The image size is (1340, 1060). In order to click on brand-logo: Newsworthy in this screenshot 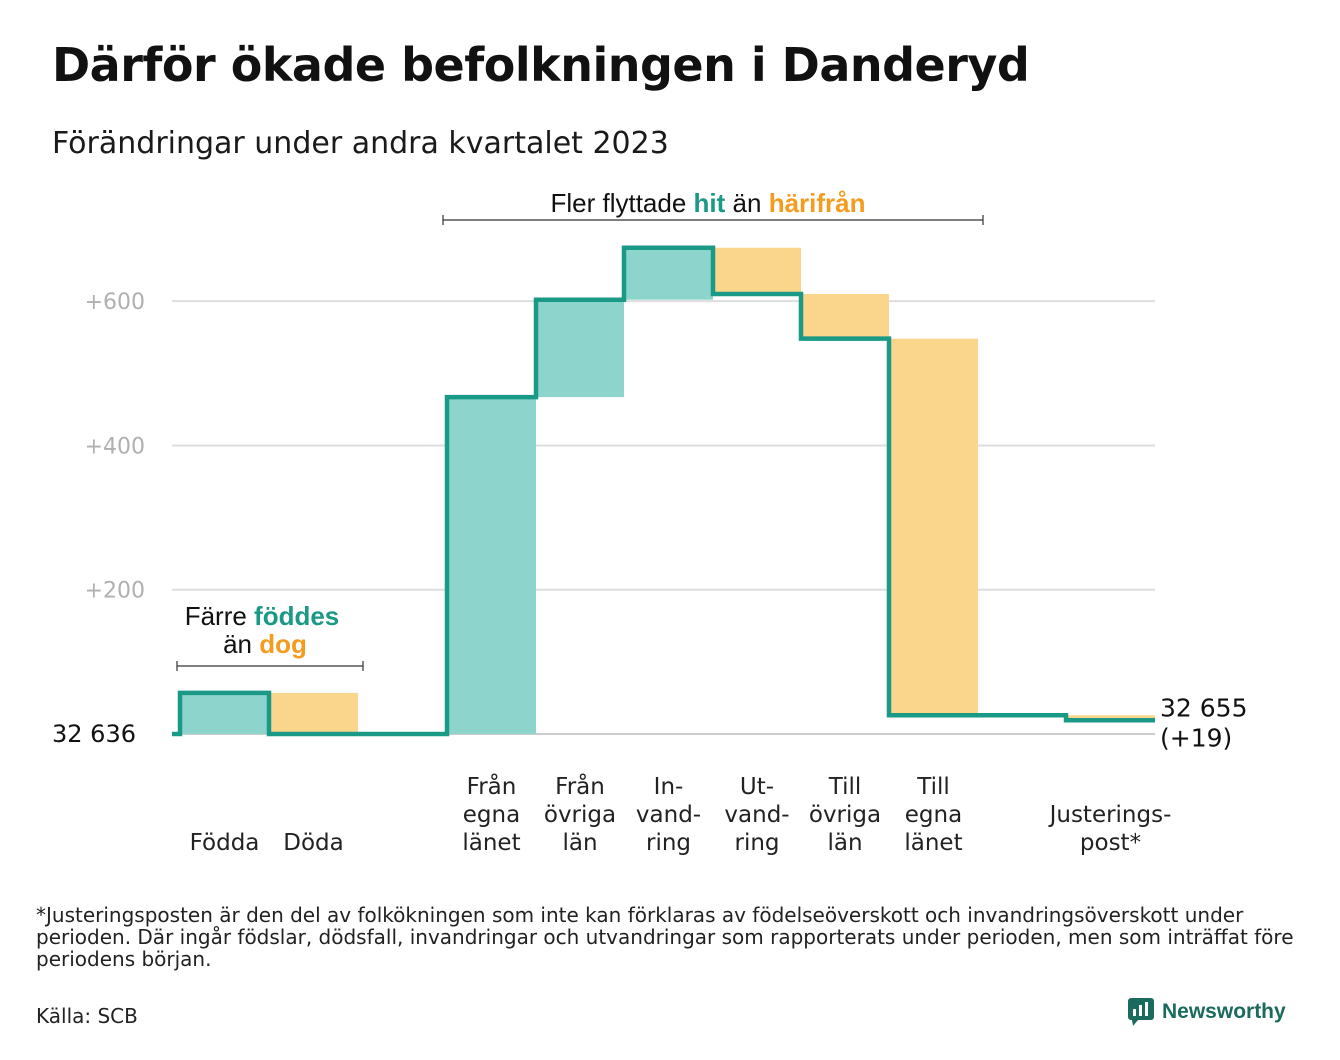, I will do `click(1207, 1012)`.